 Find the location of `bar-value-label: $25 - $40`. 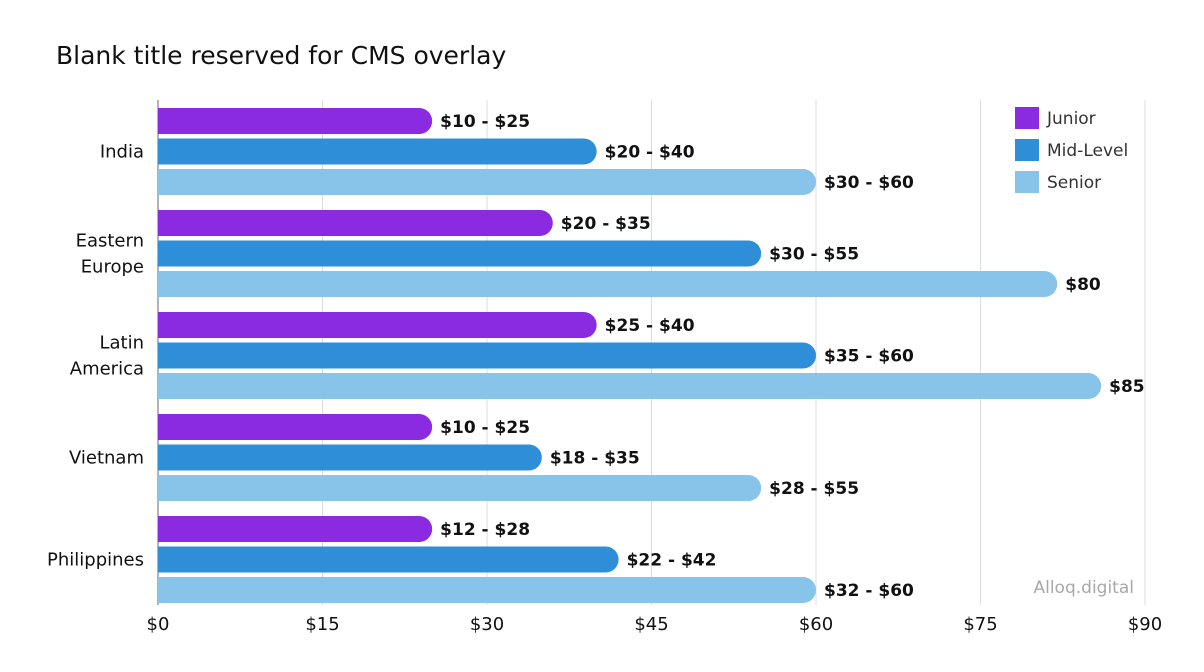

bar-value-label: $25 - $40 is located at coordinates (650, 326).